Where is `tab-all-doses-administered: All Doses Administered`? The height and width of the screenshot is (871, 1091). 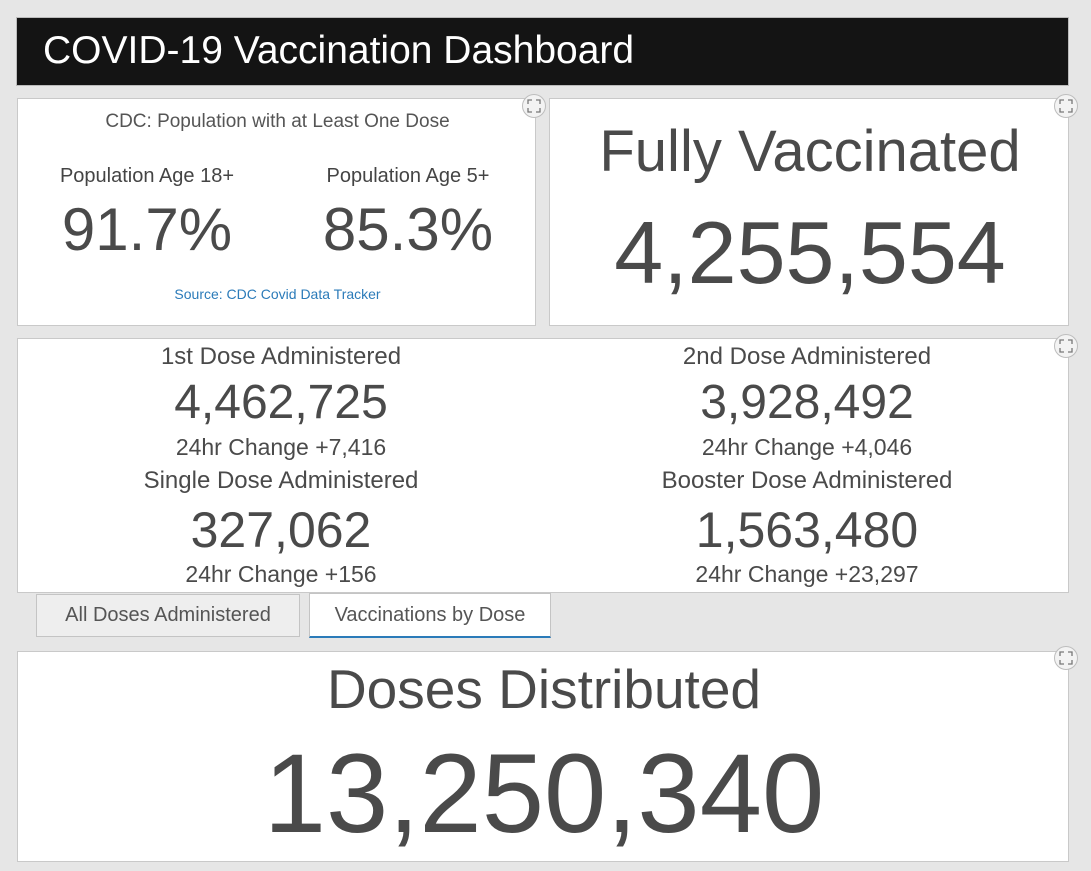 tab-all-doses-administered: All Doses Administered is located at coordinates (168, 615).